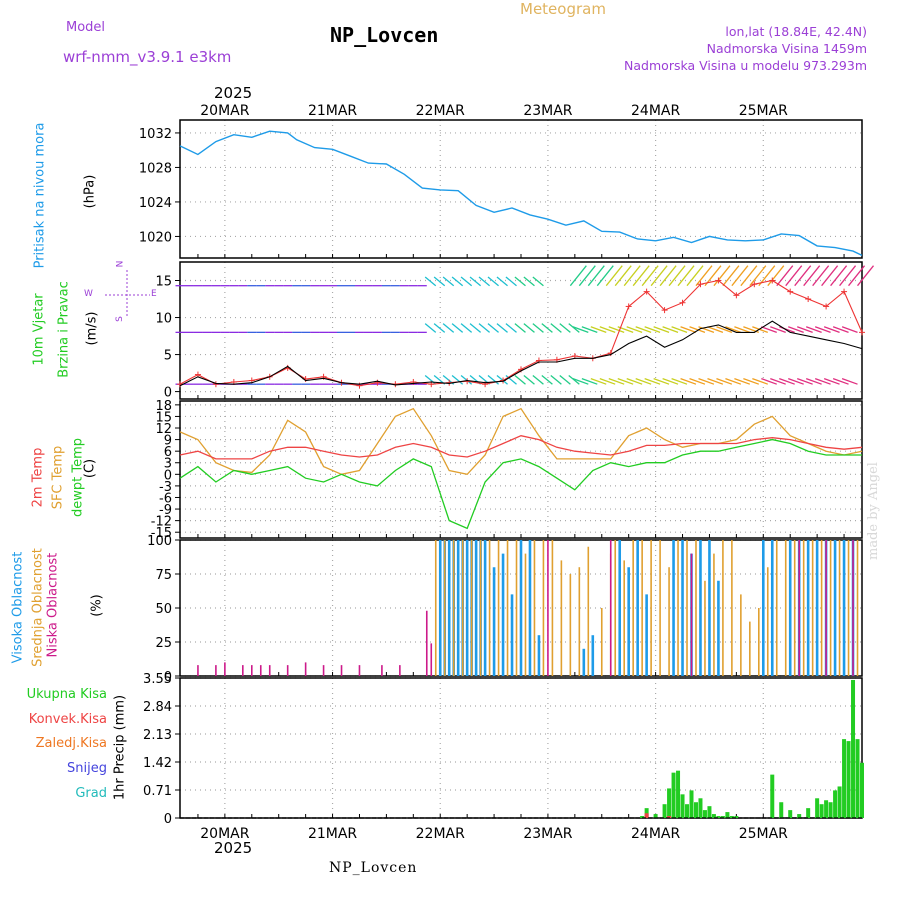 The width and height of the screenshot is (900, 900). Describe the element at coordinates (163, 282) in the screenshot. I see `y-tick-label: 15` at that location.